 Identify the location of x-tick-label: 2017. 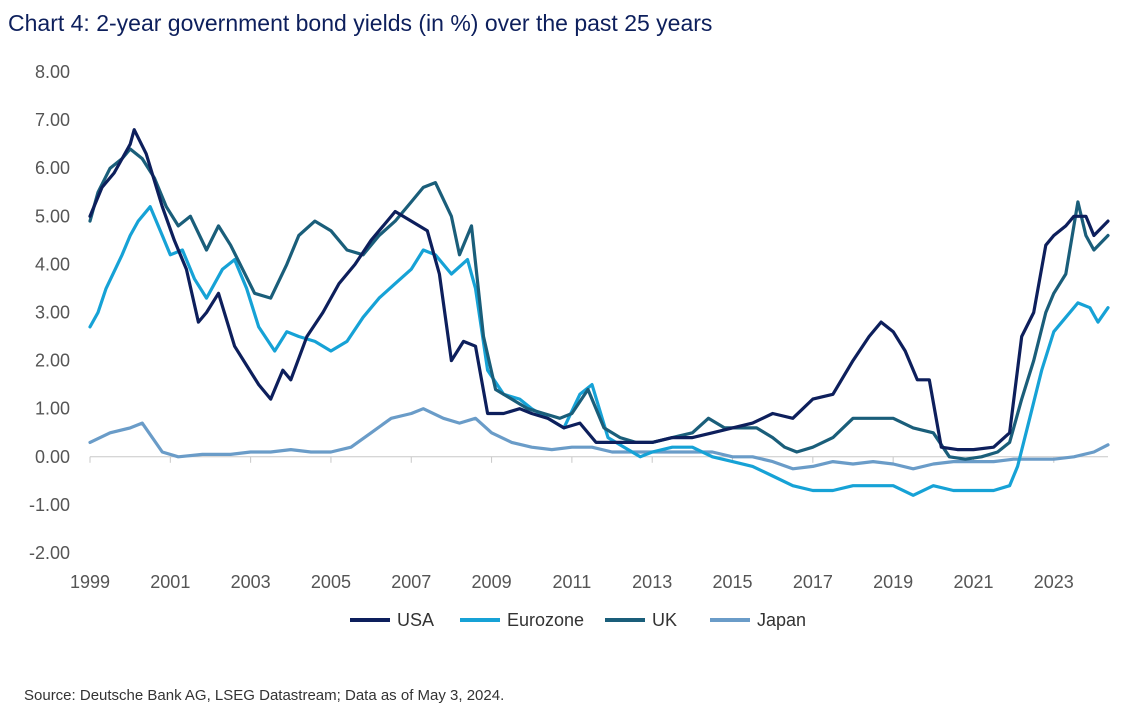
(813, 582).